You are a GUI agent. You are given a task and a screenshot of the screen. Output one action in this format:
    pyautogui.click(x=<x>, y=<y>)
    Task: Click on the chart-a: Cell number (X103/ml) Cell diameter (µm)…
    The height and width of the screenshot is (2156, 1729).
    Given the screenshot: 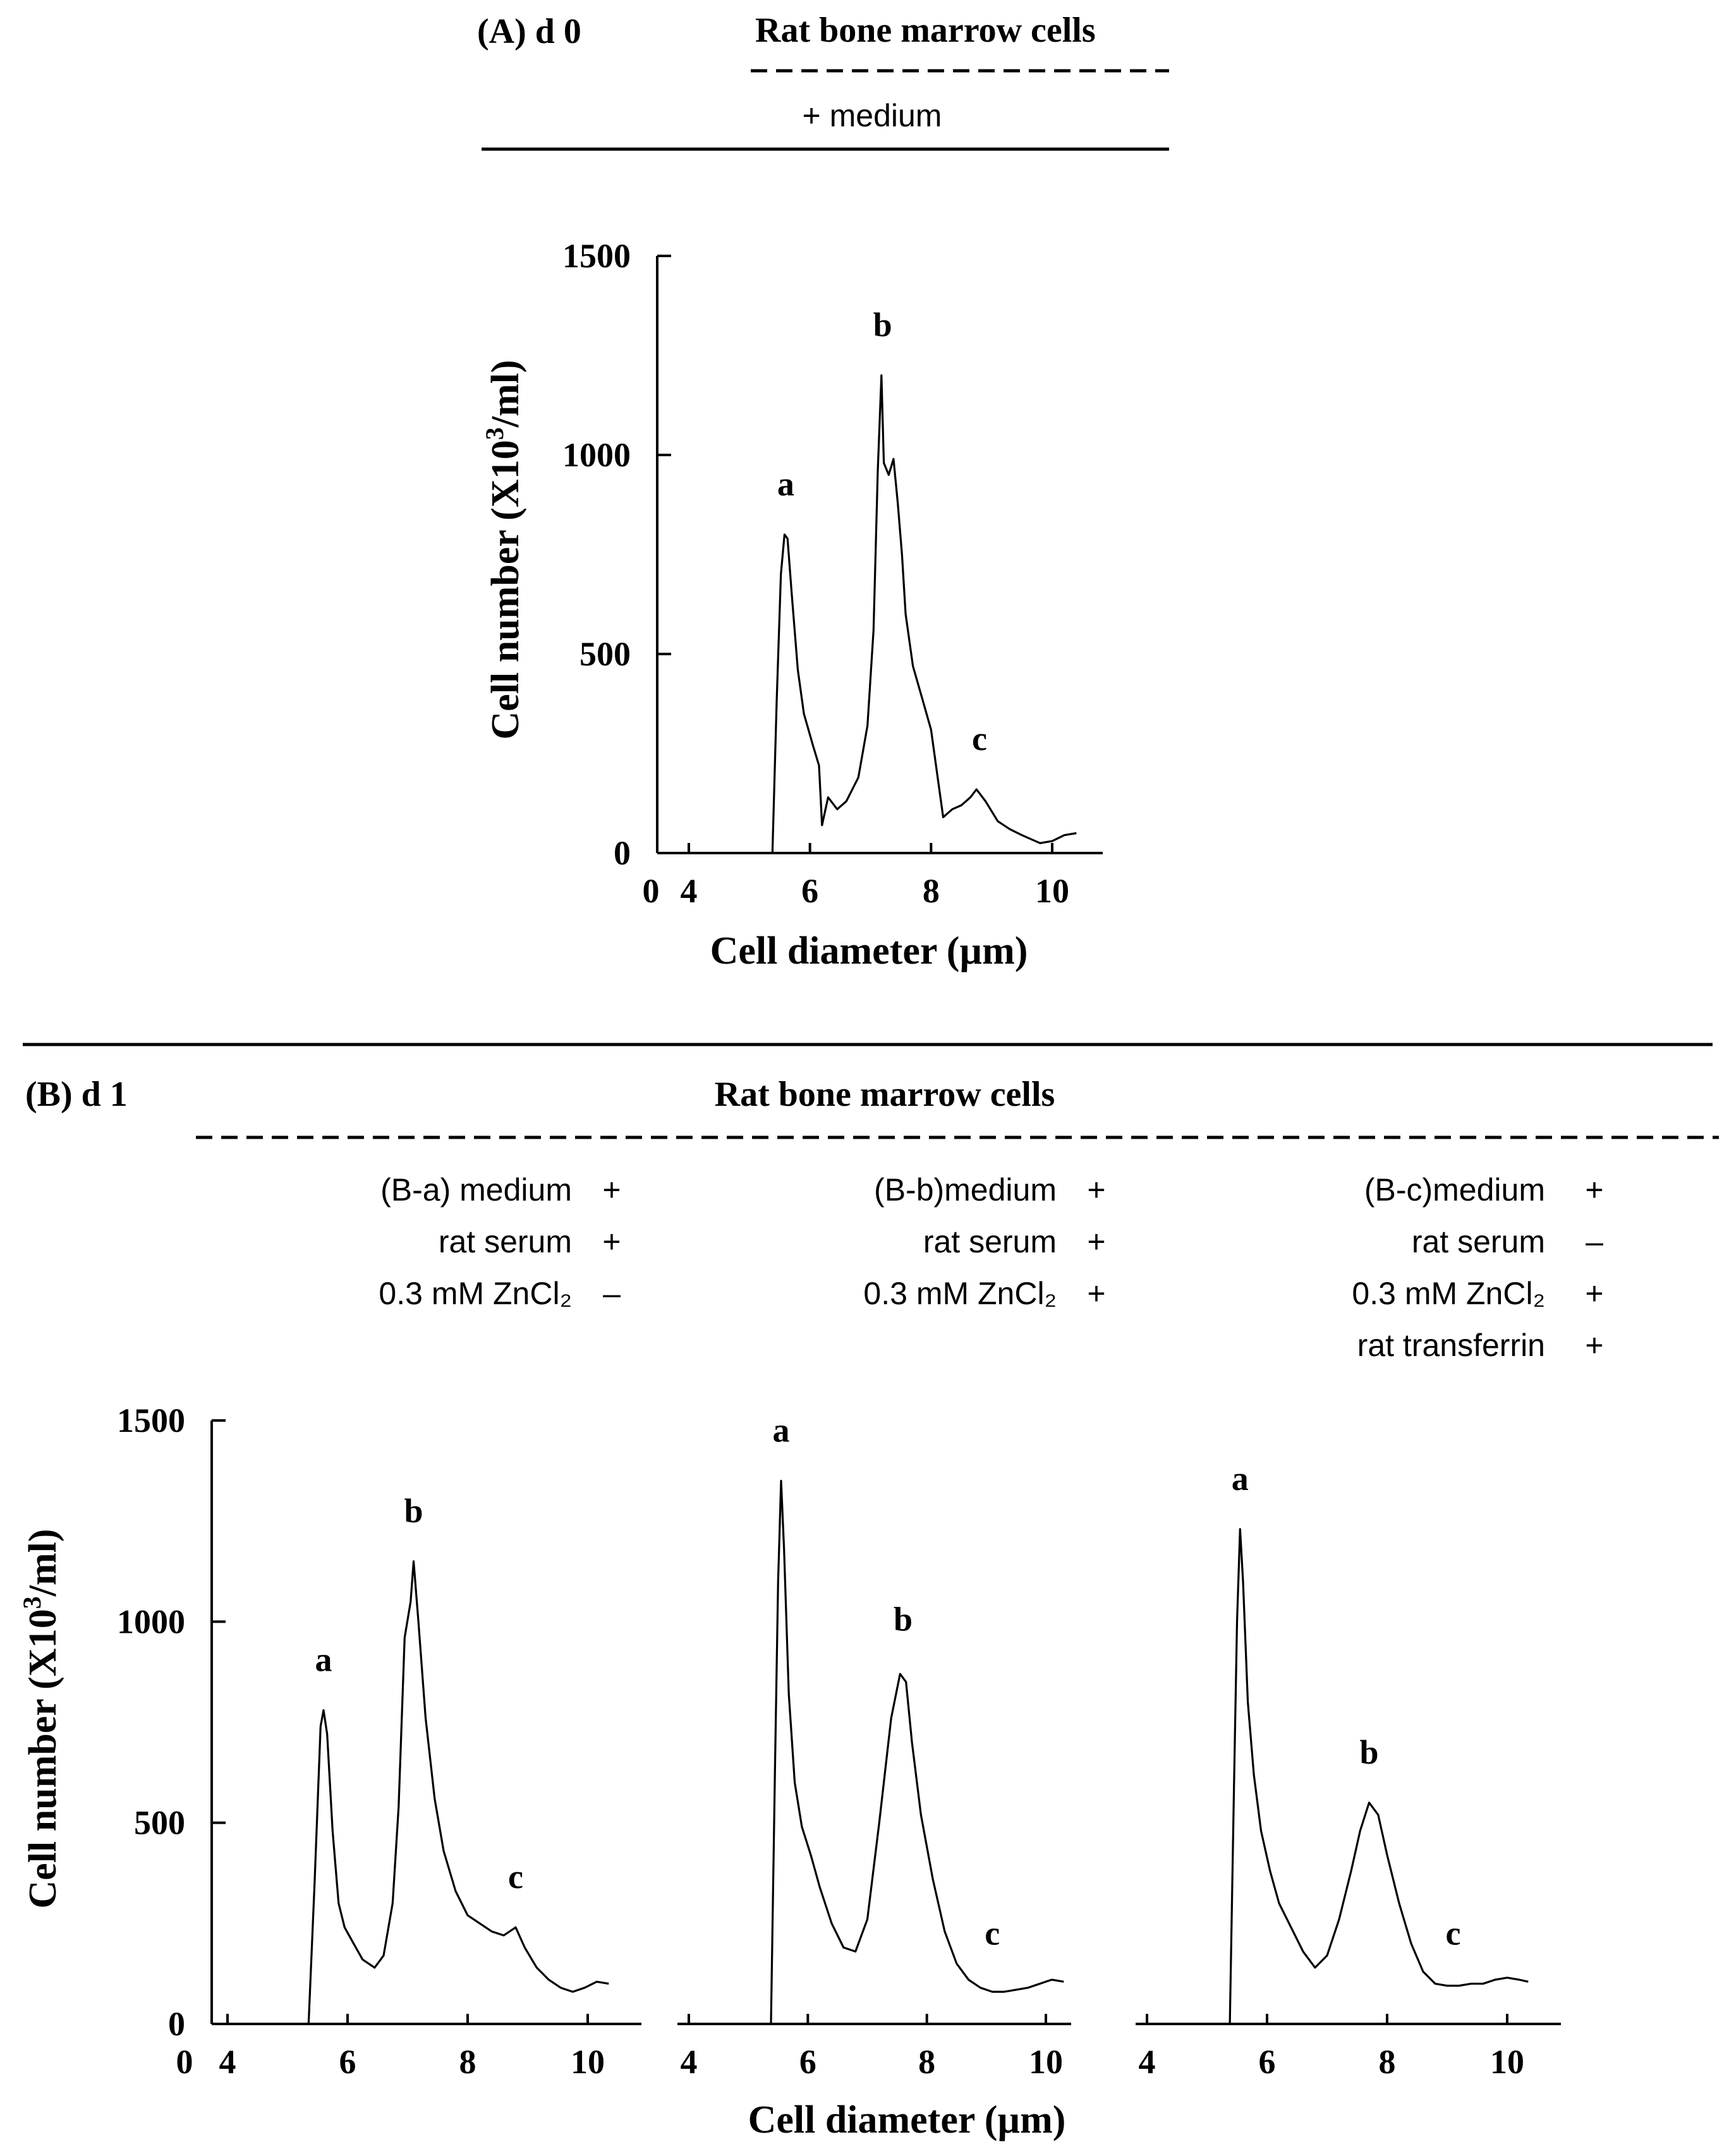 What is the action you would take?
    pyautogui.click(x=791, y=604)
    